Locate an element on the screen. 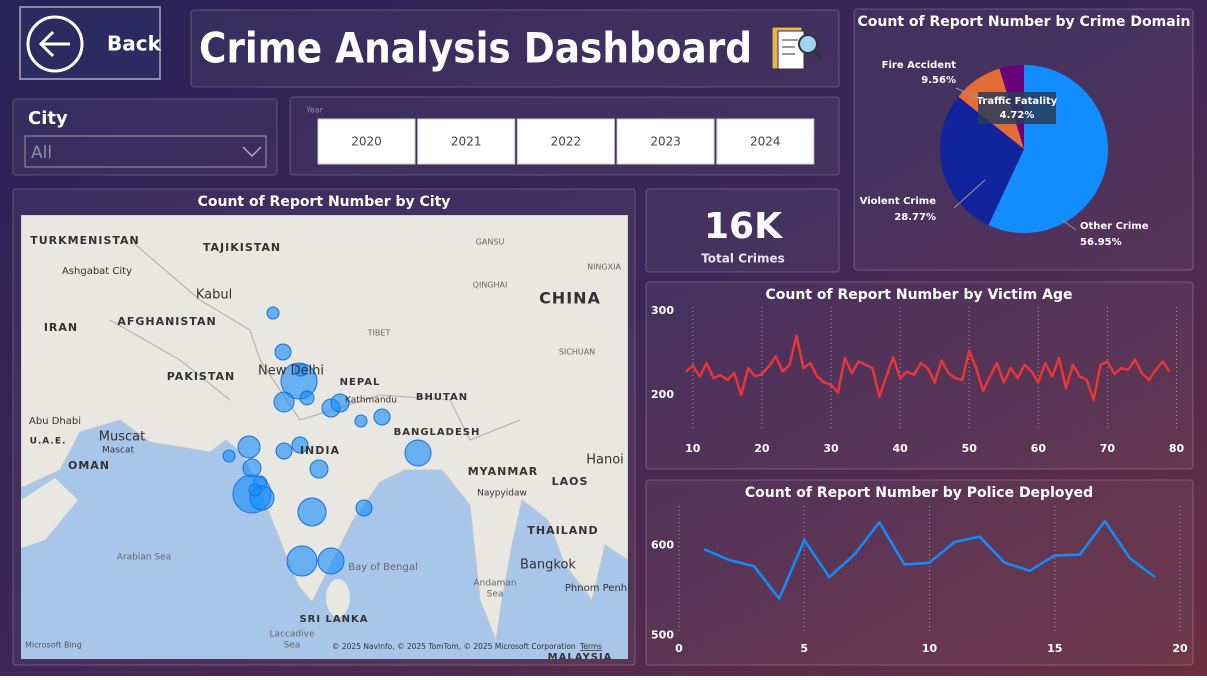 The image size is (1207, 680). x-tick-label: 5 is located at coordinates (804, 648).